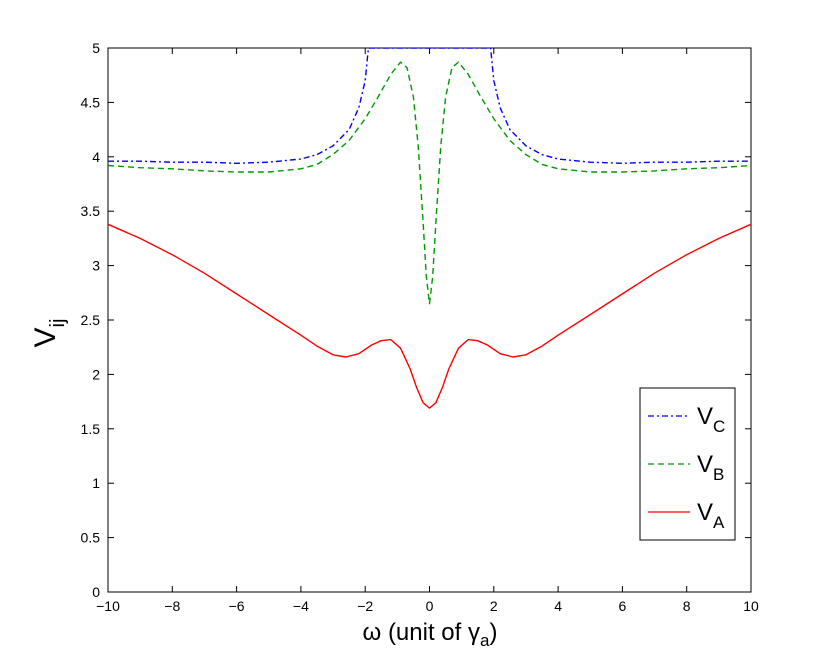 The width and height of the screenshot is (830, 666). Describe the element at coordinates (751, 606) in the screenshot. I see `x-tick-label: 10` at that location.